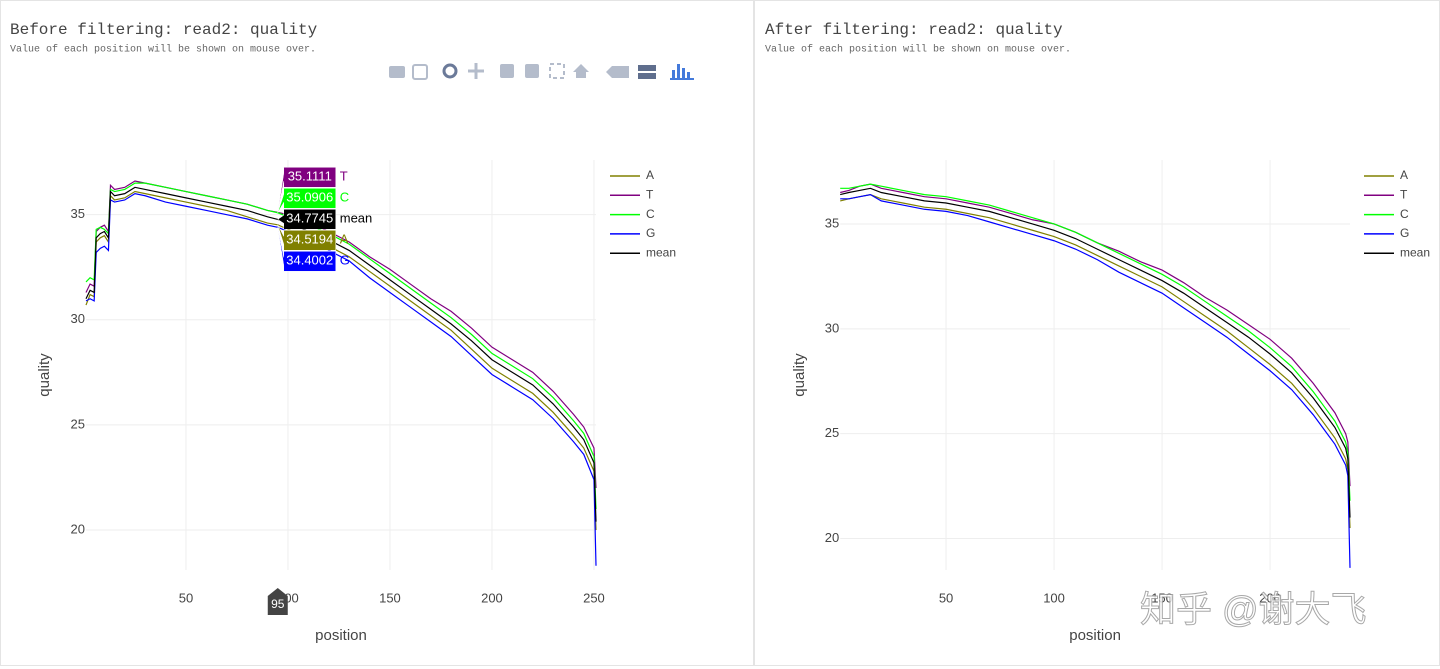 This screenshot has width=1440, height=669. What do you see at coordinates (476, 71) in the screenshot?
I see `pan-icon` at bounding box center [476, 71].